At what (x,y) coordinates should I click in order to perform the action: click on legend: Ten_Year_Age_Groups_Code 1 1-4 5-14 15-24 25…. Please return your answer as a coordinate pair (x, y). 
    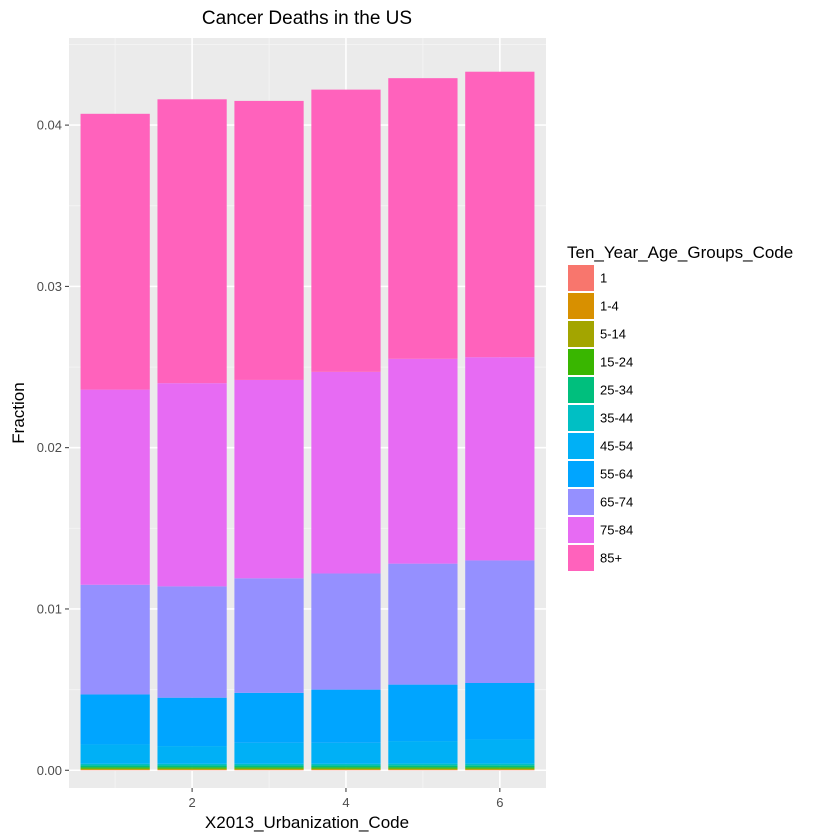
    Looking at the image, I should click on (680, 407).